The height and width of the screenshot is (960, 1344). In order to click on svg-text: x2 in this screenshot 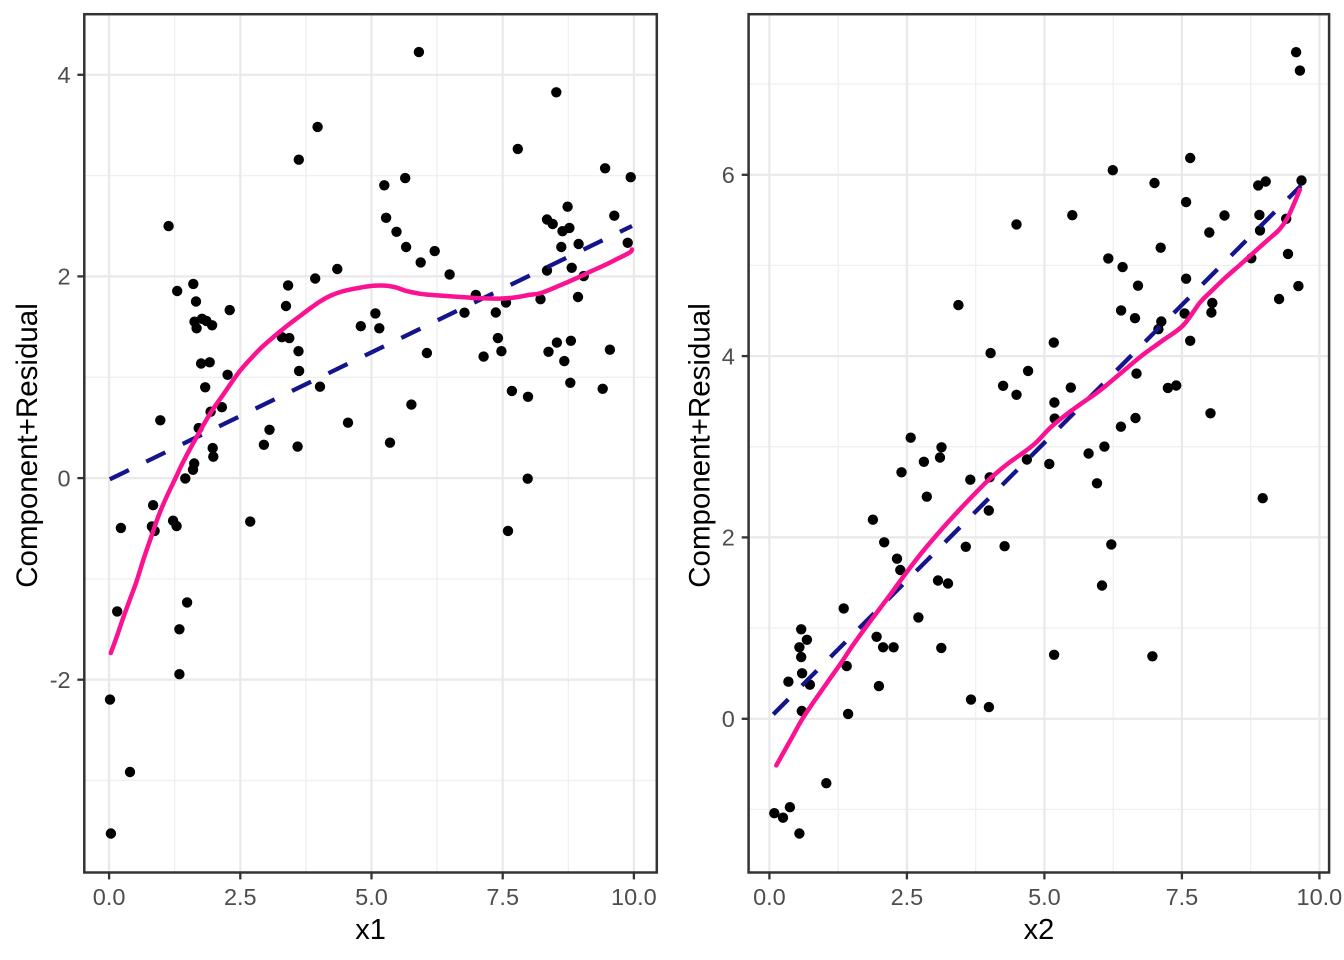, I will do `click(1039, 930)`.